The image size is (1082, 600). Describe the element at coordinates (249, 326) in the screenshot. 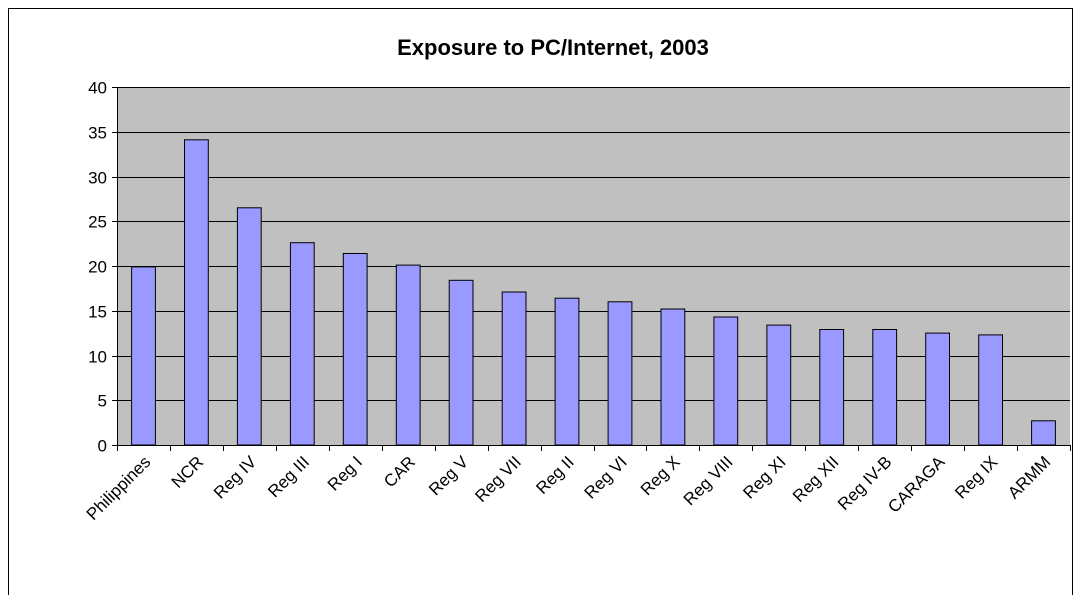

I see `bar-reg-iv` at that location.